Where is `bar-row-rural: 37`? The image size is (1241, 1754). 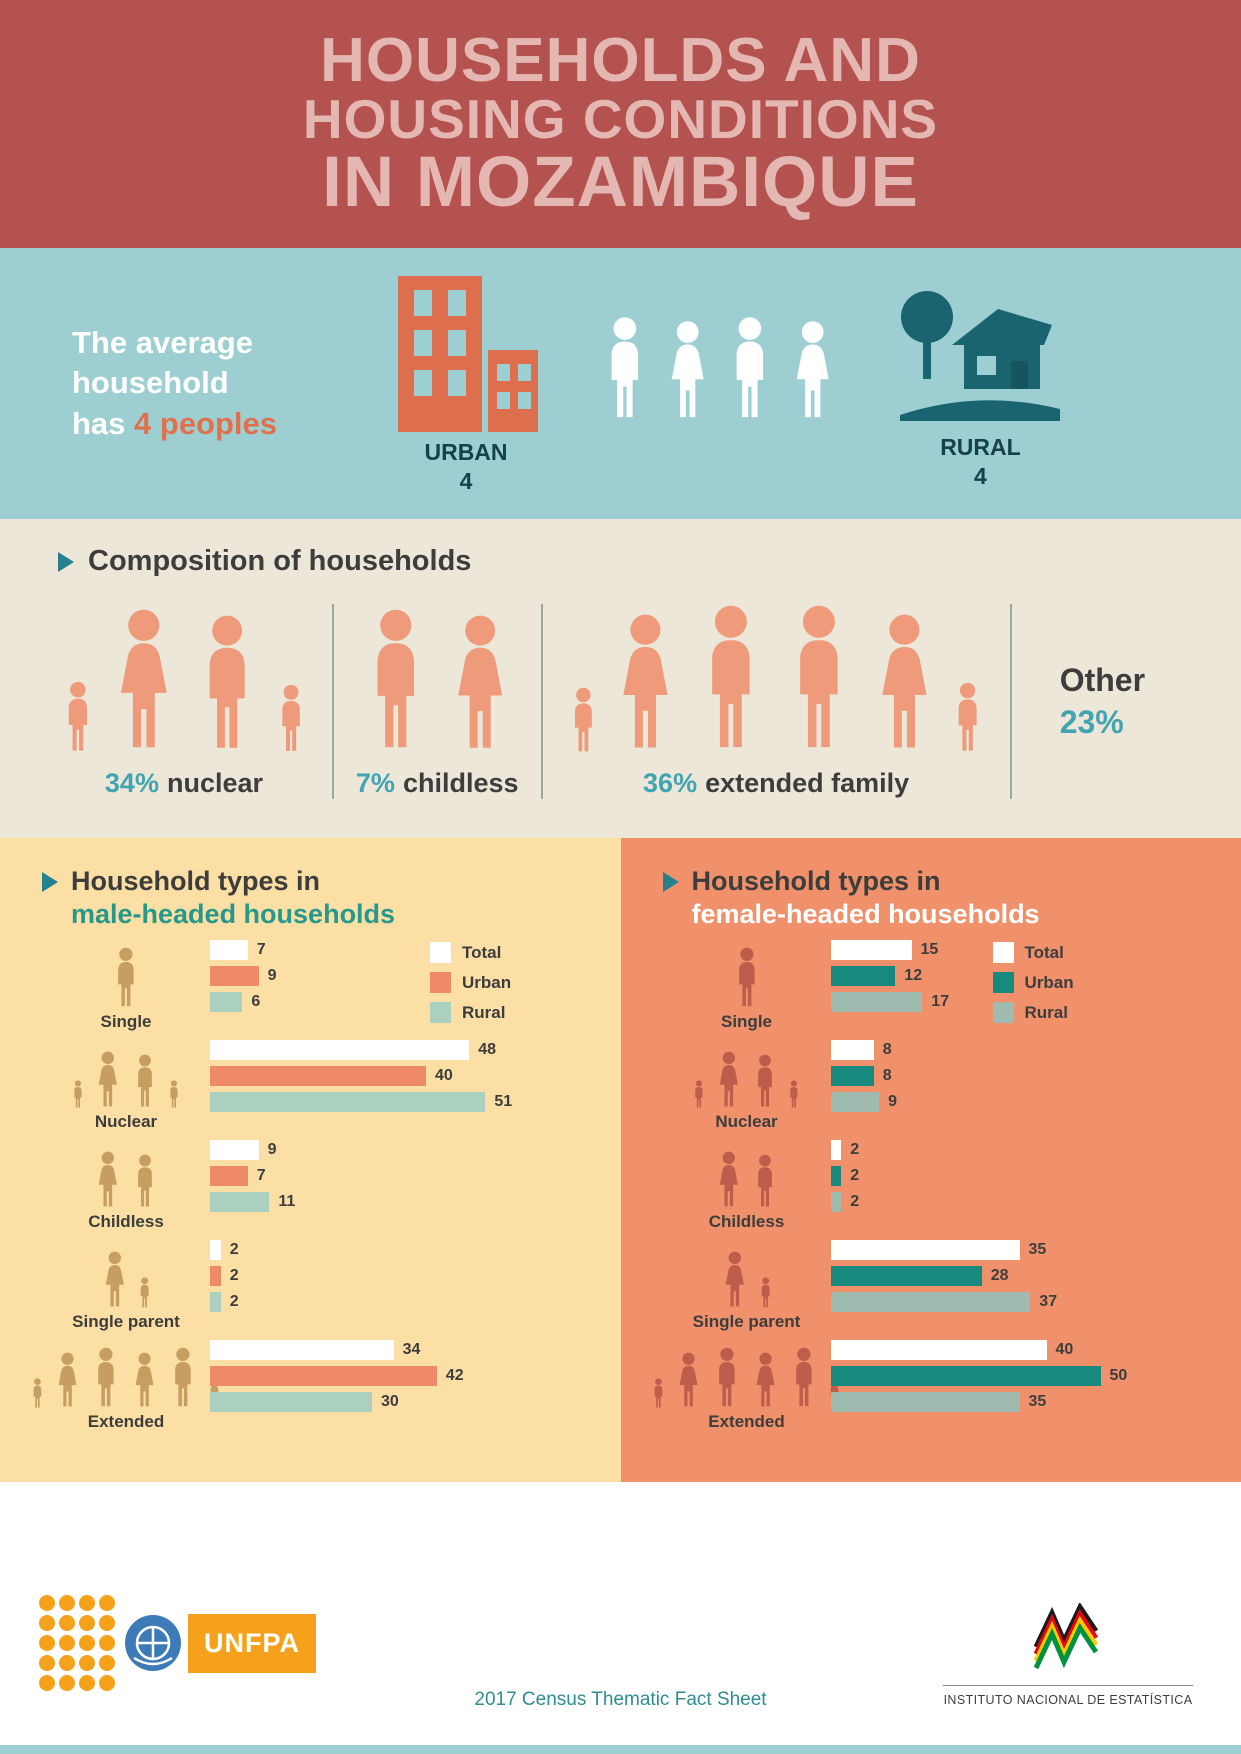
bar-row-rural: 37 is located at coordinates (1035, 1302).